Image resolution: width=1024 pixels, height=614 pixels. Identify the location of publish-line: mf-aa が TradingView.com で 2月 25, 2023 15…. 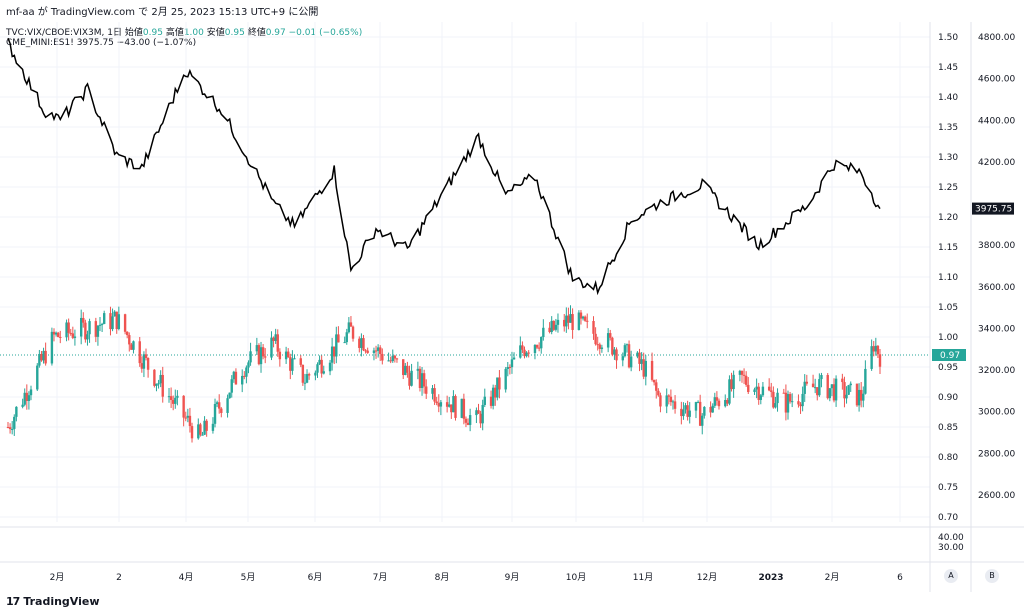
(162, 12).